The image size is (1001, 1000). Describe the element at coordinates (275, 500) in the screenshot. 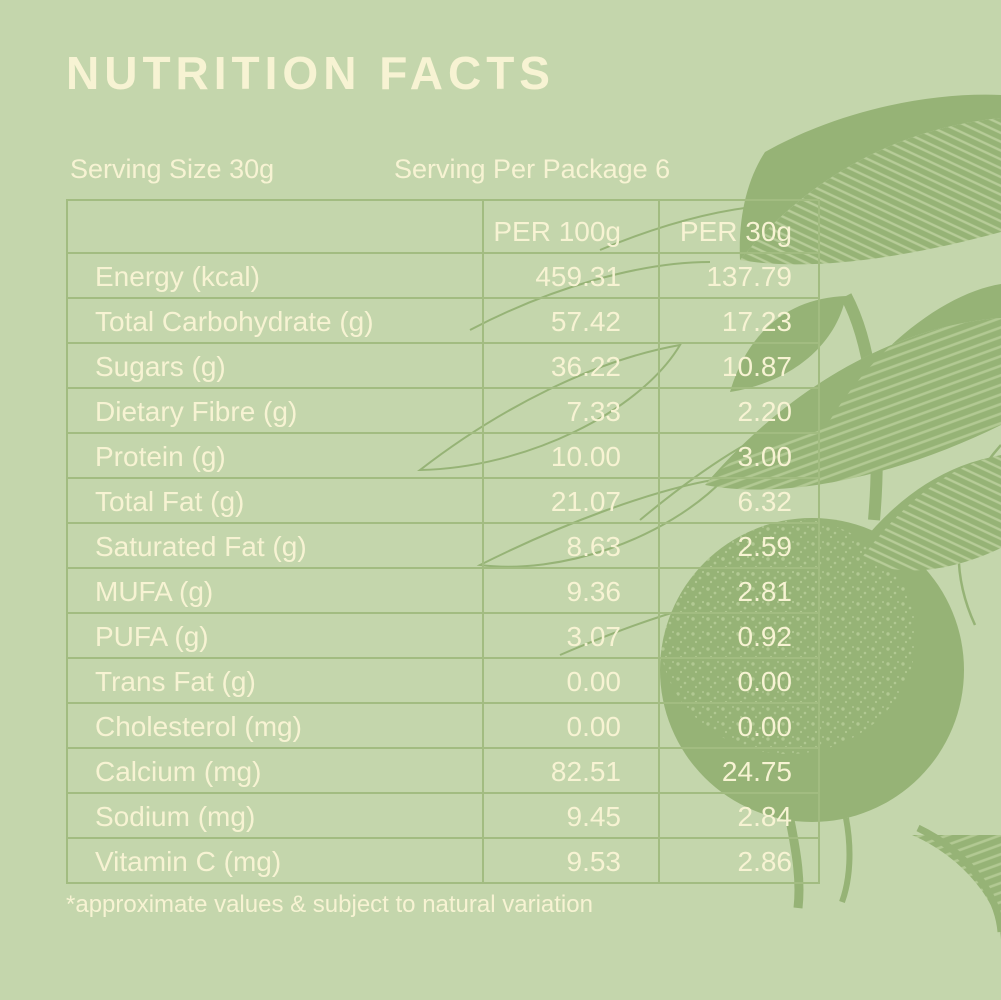

I see `nutrient-label: Total Fat (g)` at that location.